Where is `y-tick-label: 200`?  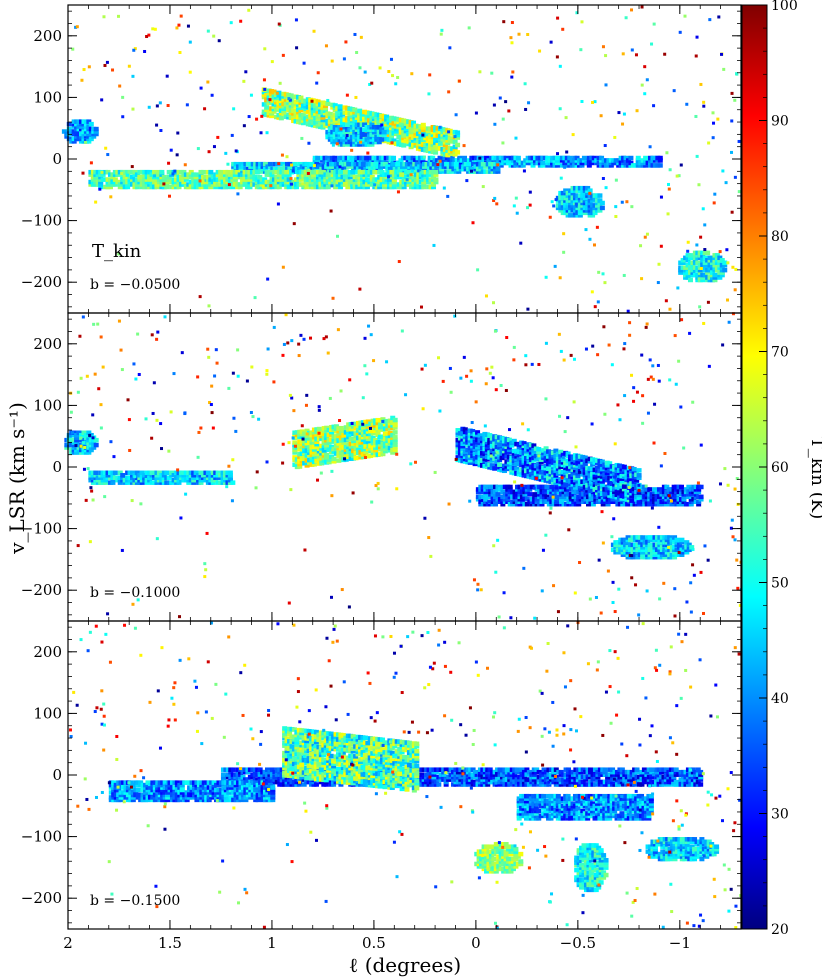 y-tick-label: 200 is located at coordinates (47, 36).